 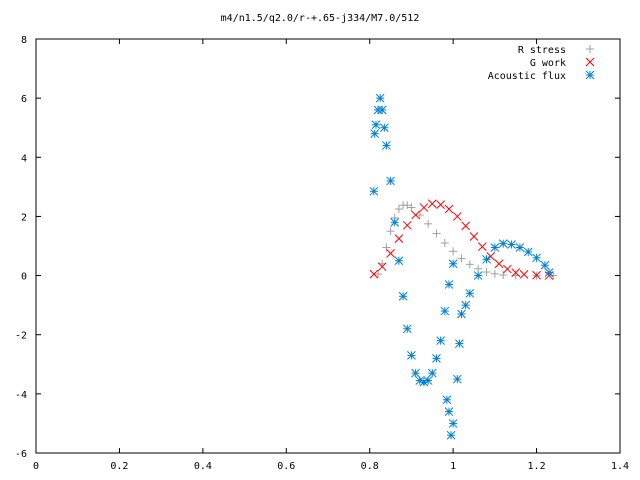 What do you see at coordinates (620, 466) in the screenshot?
I see `x-tick-label: 1.4` at bounding box center [620, 466].